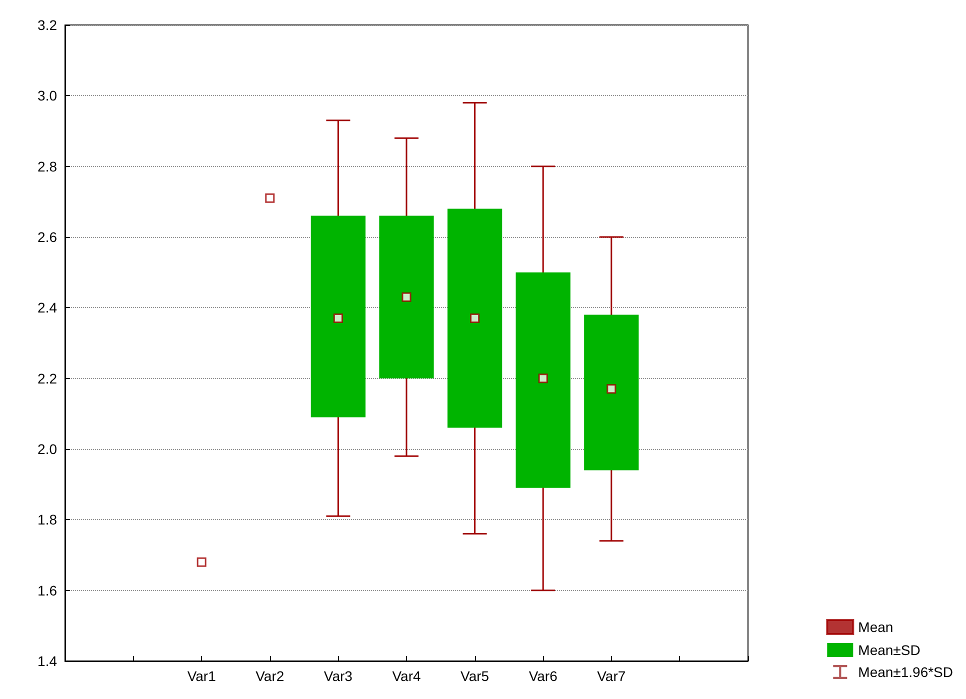  What do you see at coordinates (876, 627) in the screenshot?
I see `legend-label: Mean` at bounding box center [876, 627].